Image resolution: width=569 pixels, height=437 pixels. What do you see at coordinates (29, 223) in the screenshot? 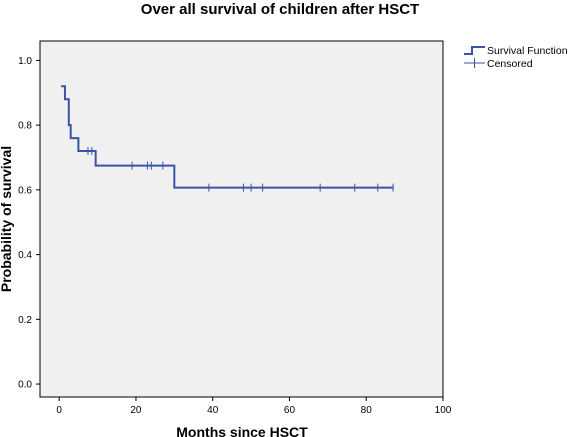
I see `y-axis-ticks: 0.0 0.2 0.4 0.6 0.8 1.0` at bounding box center [29, 223].